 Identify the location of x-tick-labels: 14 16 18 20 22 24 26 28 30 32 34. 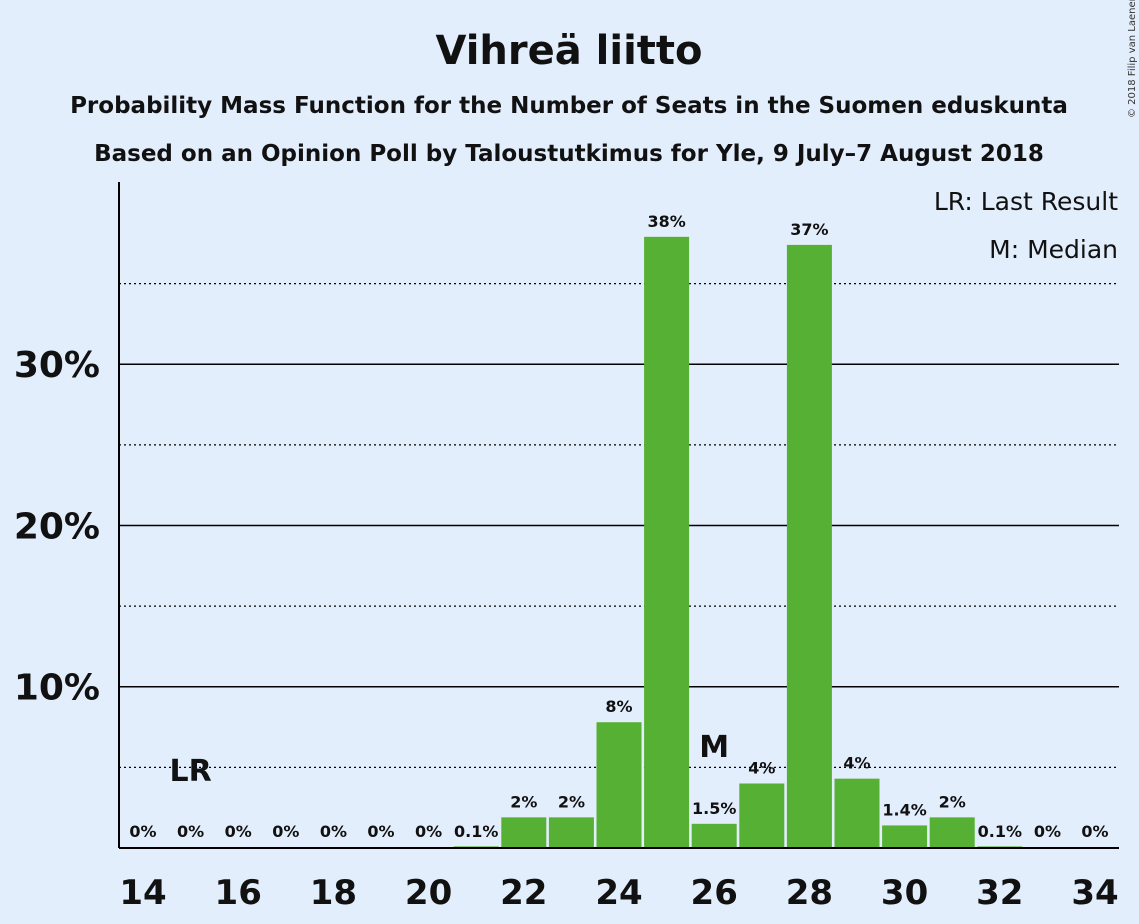
(618, 893).